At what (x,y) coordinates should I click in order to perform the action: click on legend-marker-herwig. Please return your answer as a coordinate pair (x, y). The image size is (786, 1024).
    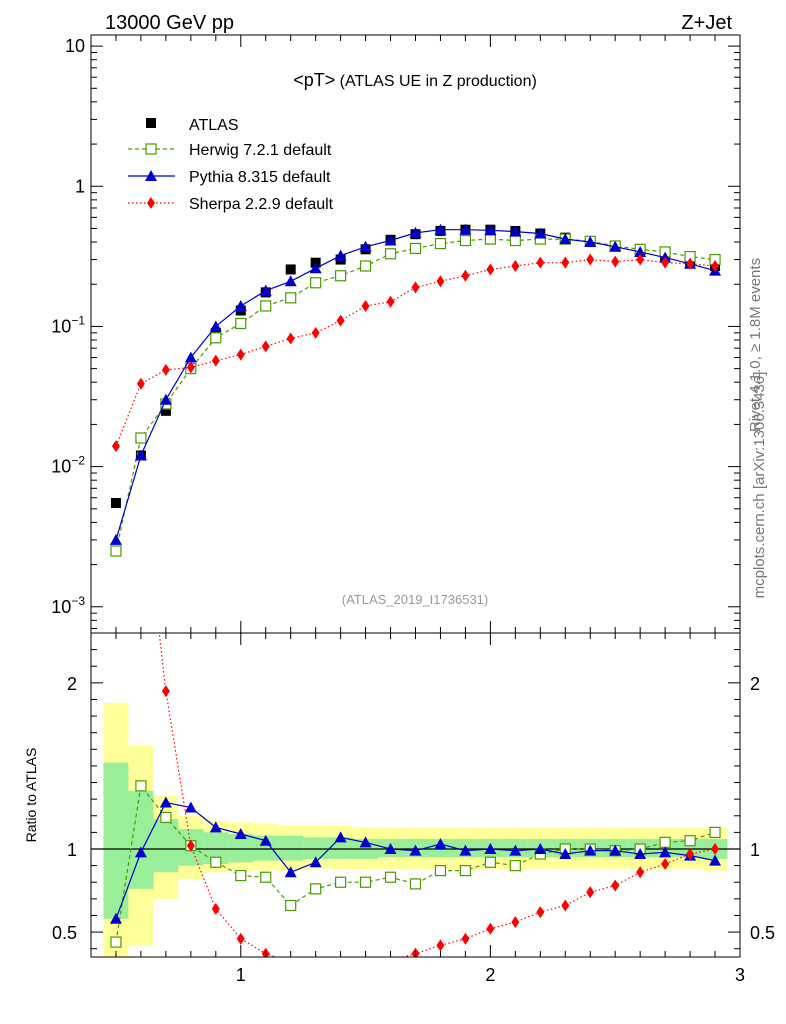
    Looking at the image, I should click on (151, 149).